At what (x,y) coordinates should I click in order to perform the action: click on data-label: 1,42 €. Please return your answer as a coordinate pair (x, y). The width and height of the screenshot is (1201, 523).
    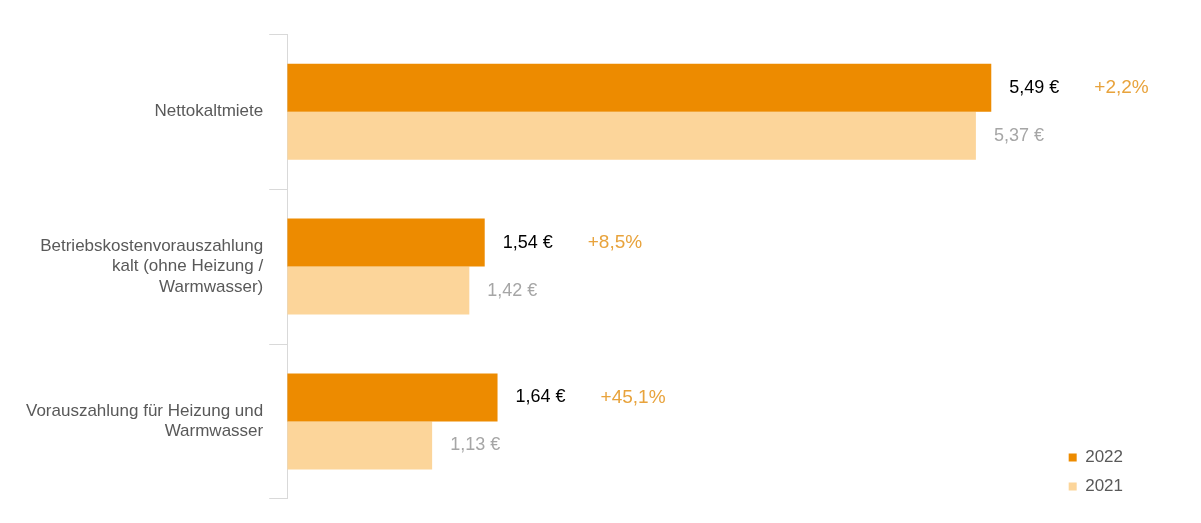
    Looking at the image, I should click on (512, 289).